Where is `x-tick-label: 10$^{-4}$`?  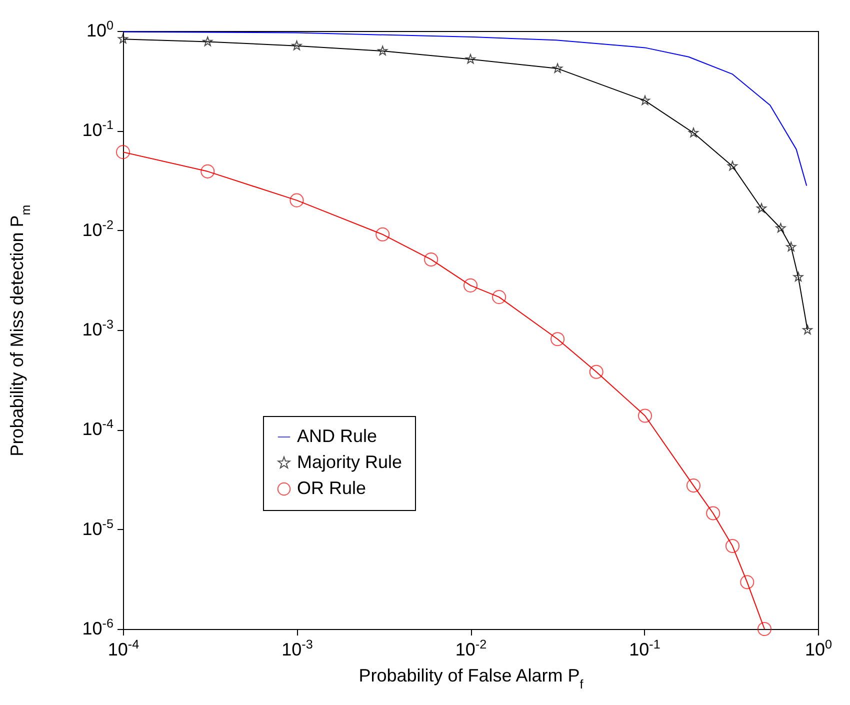
x-tick-label: 10$^{-4}$ is located at coordinates (124, 649).